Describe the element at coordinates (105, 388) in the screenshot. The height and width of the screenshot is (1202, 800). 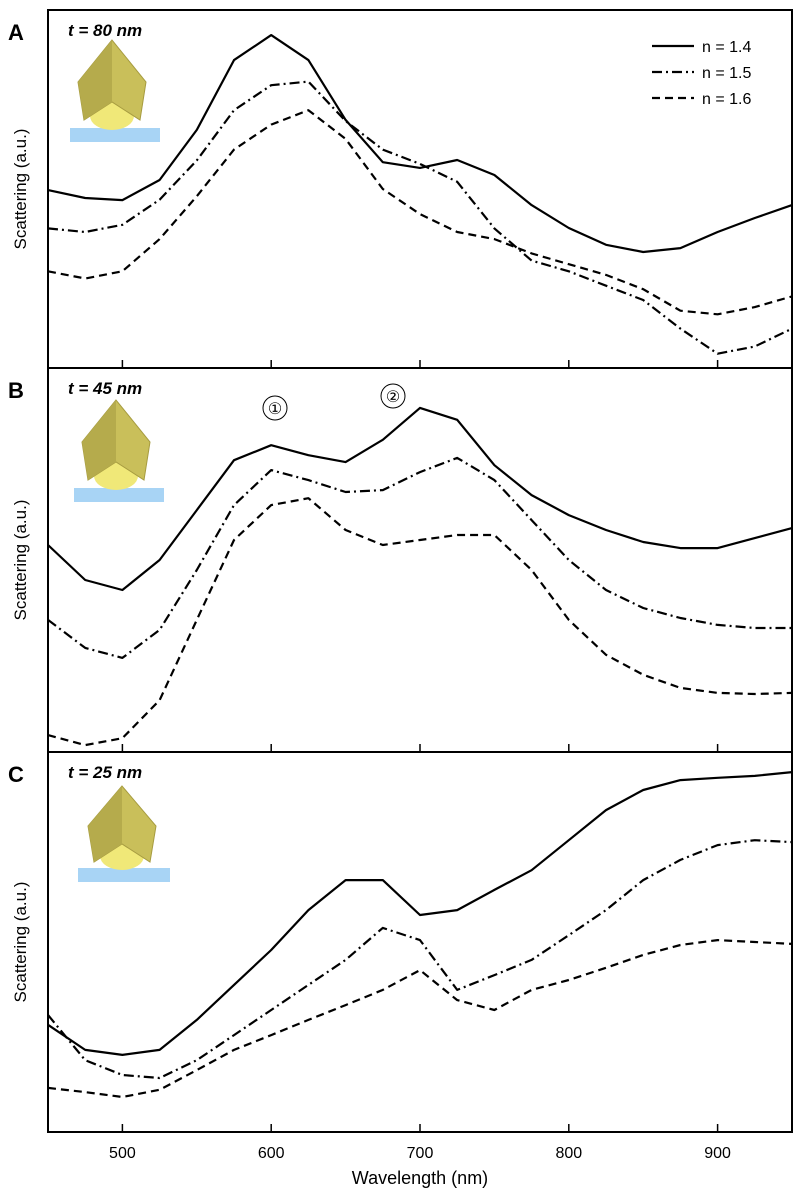
I see `panel-title: t = 45 nm` at that location.